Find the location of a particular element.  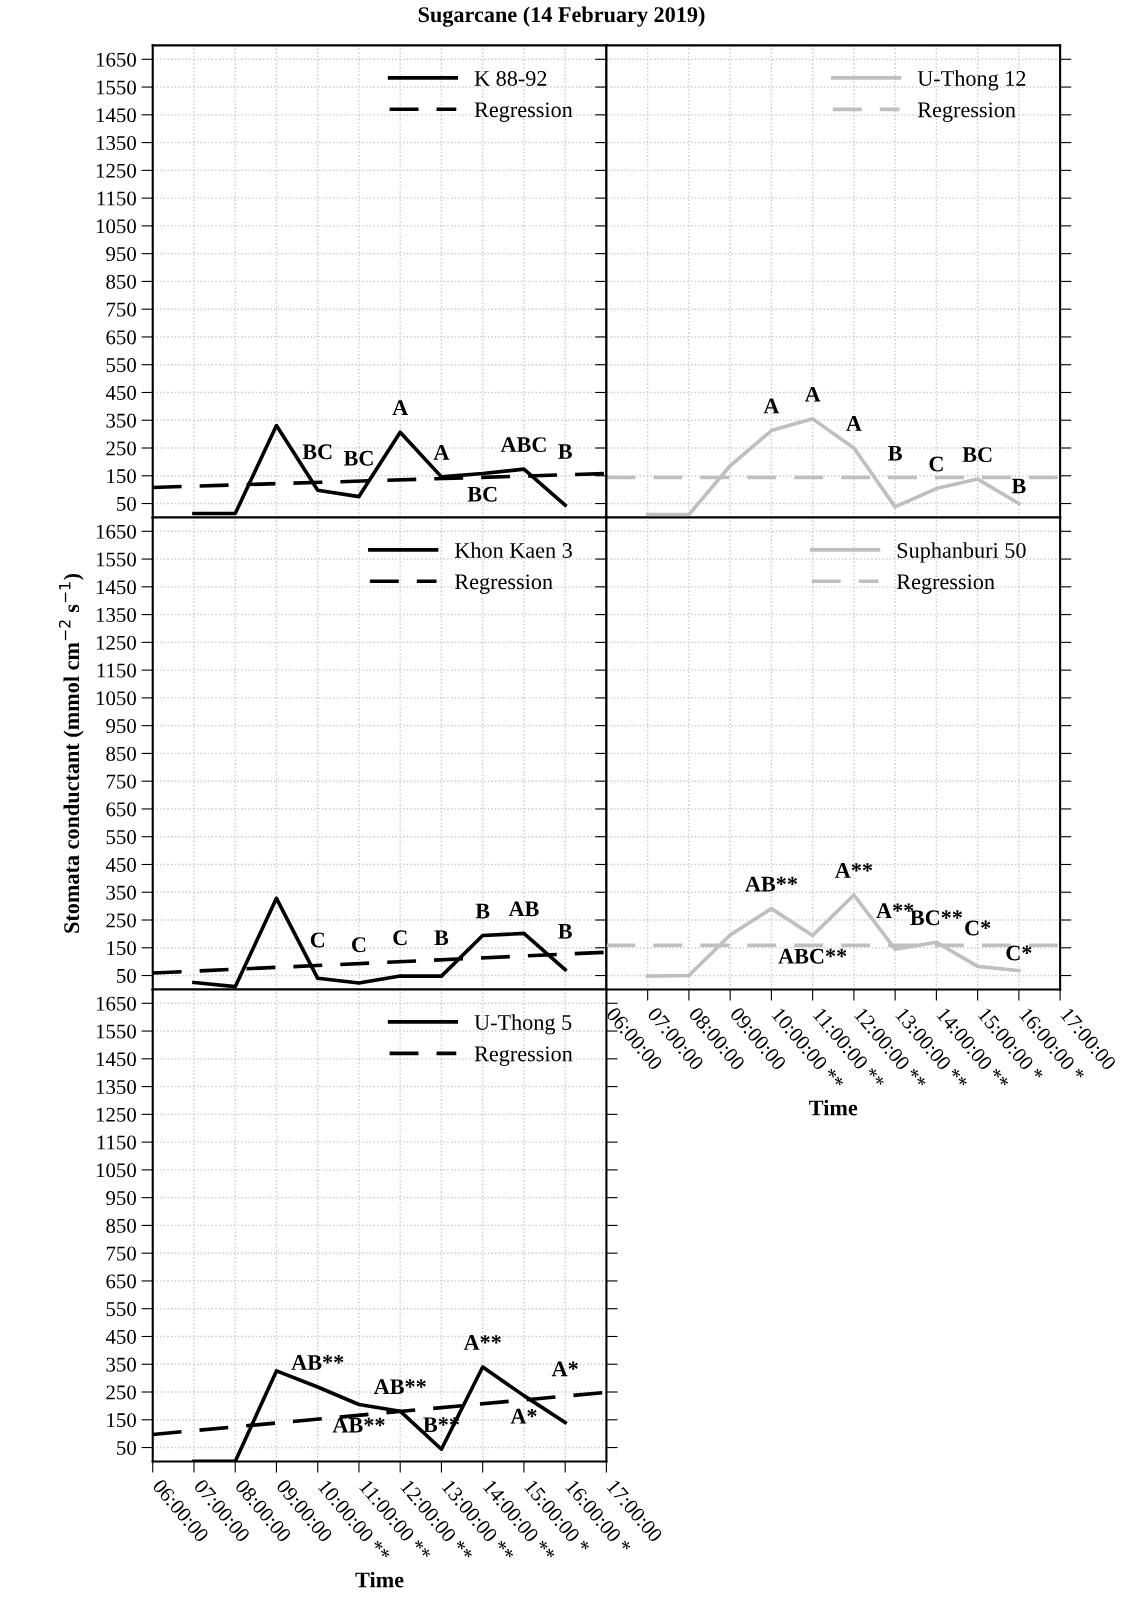

y-axis-title: Stomata conductant (mmol cm$^{−2}$ s$^{−1}$) is located at coordinates (71, 753).